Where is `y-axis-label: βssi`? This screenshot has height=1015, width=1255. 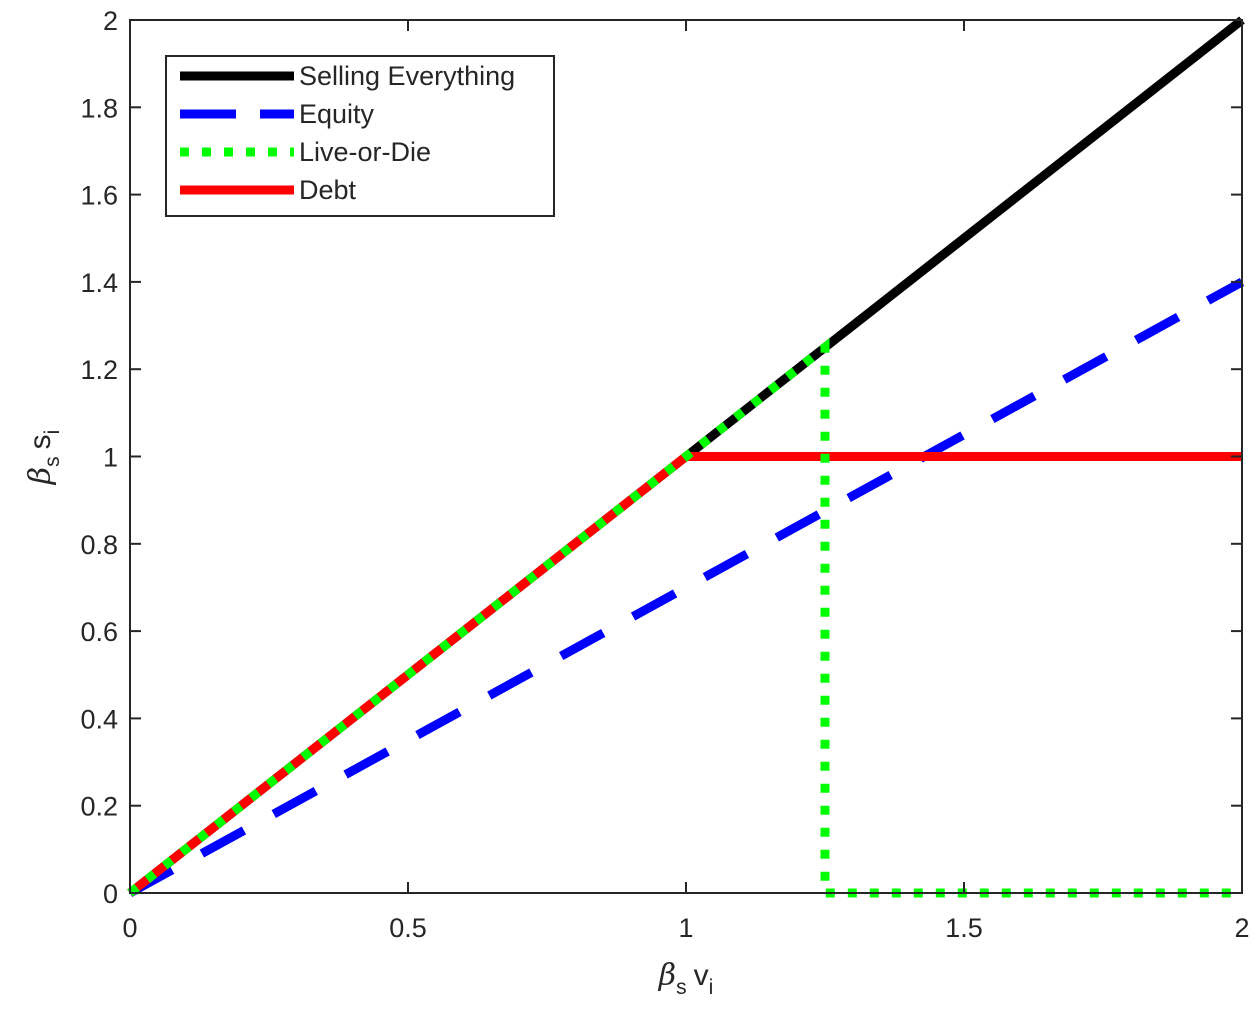
y-axis-label: βssi is located at coordinates (43, 458).